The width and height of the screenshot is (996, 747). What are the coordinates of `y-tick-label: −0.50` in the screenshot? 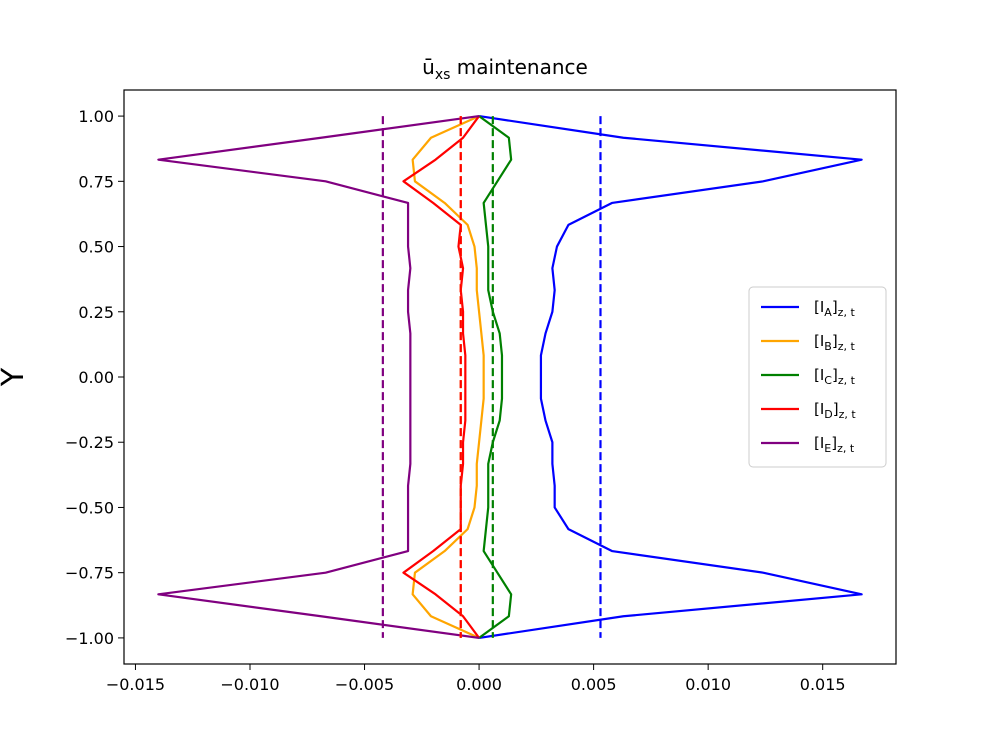 It's located at (89, 507).